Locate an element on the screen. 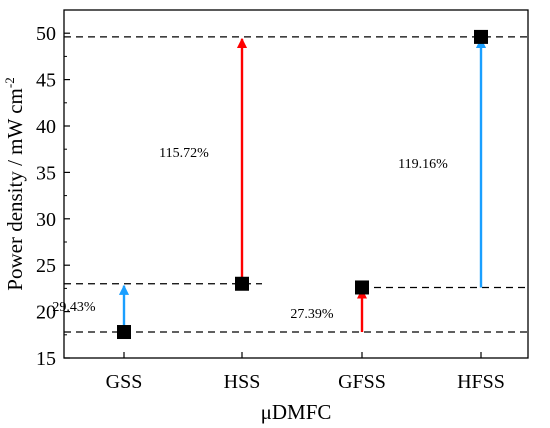 The height and width of the screenshot is (428, 550). x-tick-label: HSS is located at coordinates (242, 382).